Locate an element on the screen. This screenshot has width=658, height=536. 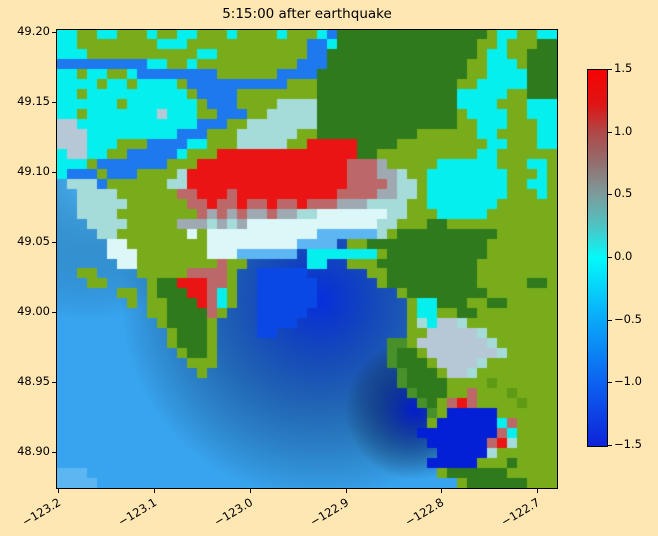
colorbar-tick-label: 0.0 is located at coordinates (623, 256).